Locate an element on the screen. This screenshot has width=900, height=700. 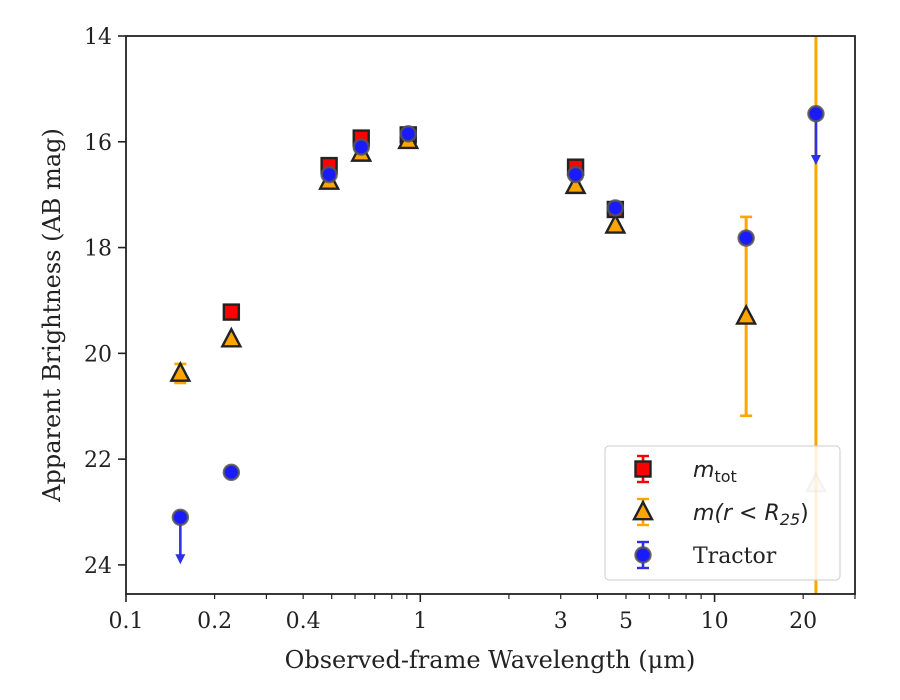
x-axis-label: Observed-frame Wavelength (μm) is located at coordinates (490, 660).